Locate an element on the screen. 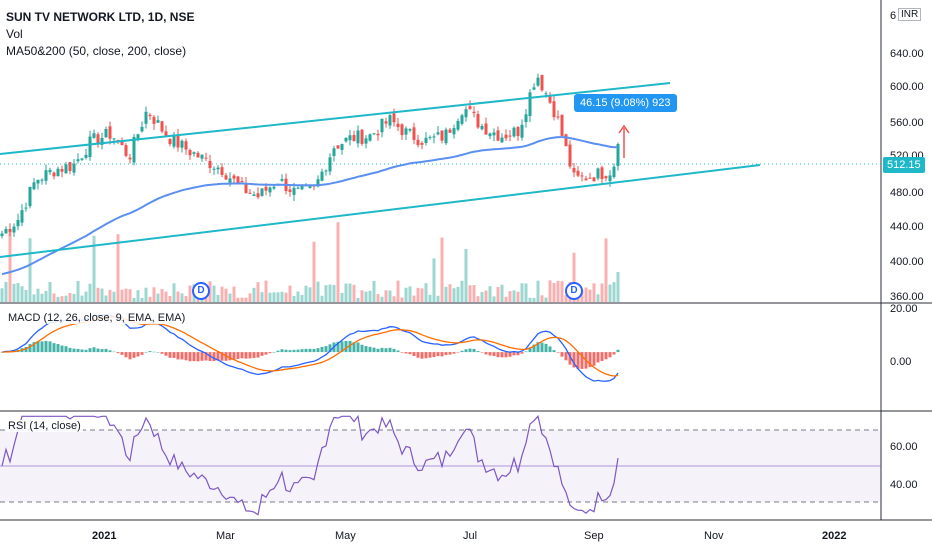 Image resolution: width=932 pixels, height=550 pixels. currency-label: INR is located at coordinates (910, 14).